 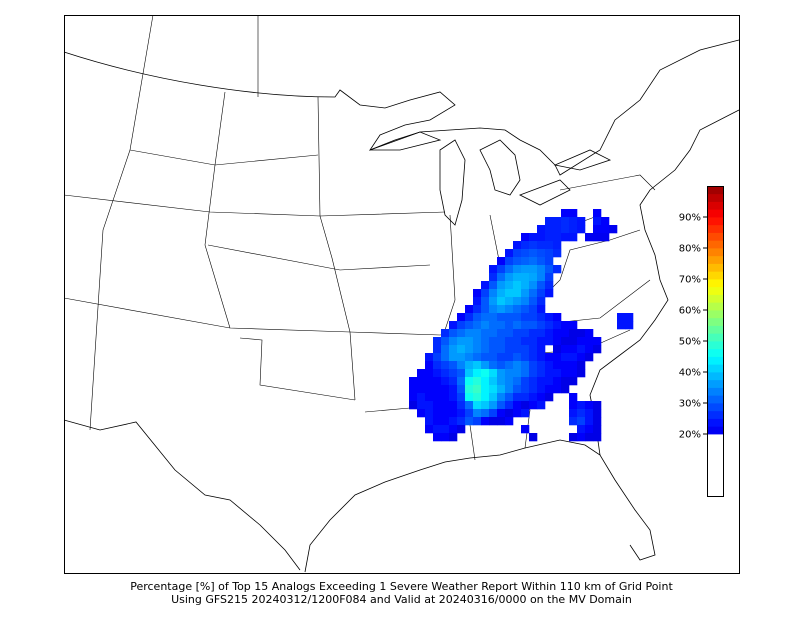 What do you see at coordinates (690, 280) in the screenshot?
I see `colorbar-tick-label: 70%` at bounding box center [690, 280].